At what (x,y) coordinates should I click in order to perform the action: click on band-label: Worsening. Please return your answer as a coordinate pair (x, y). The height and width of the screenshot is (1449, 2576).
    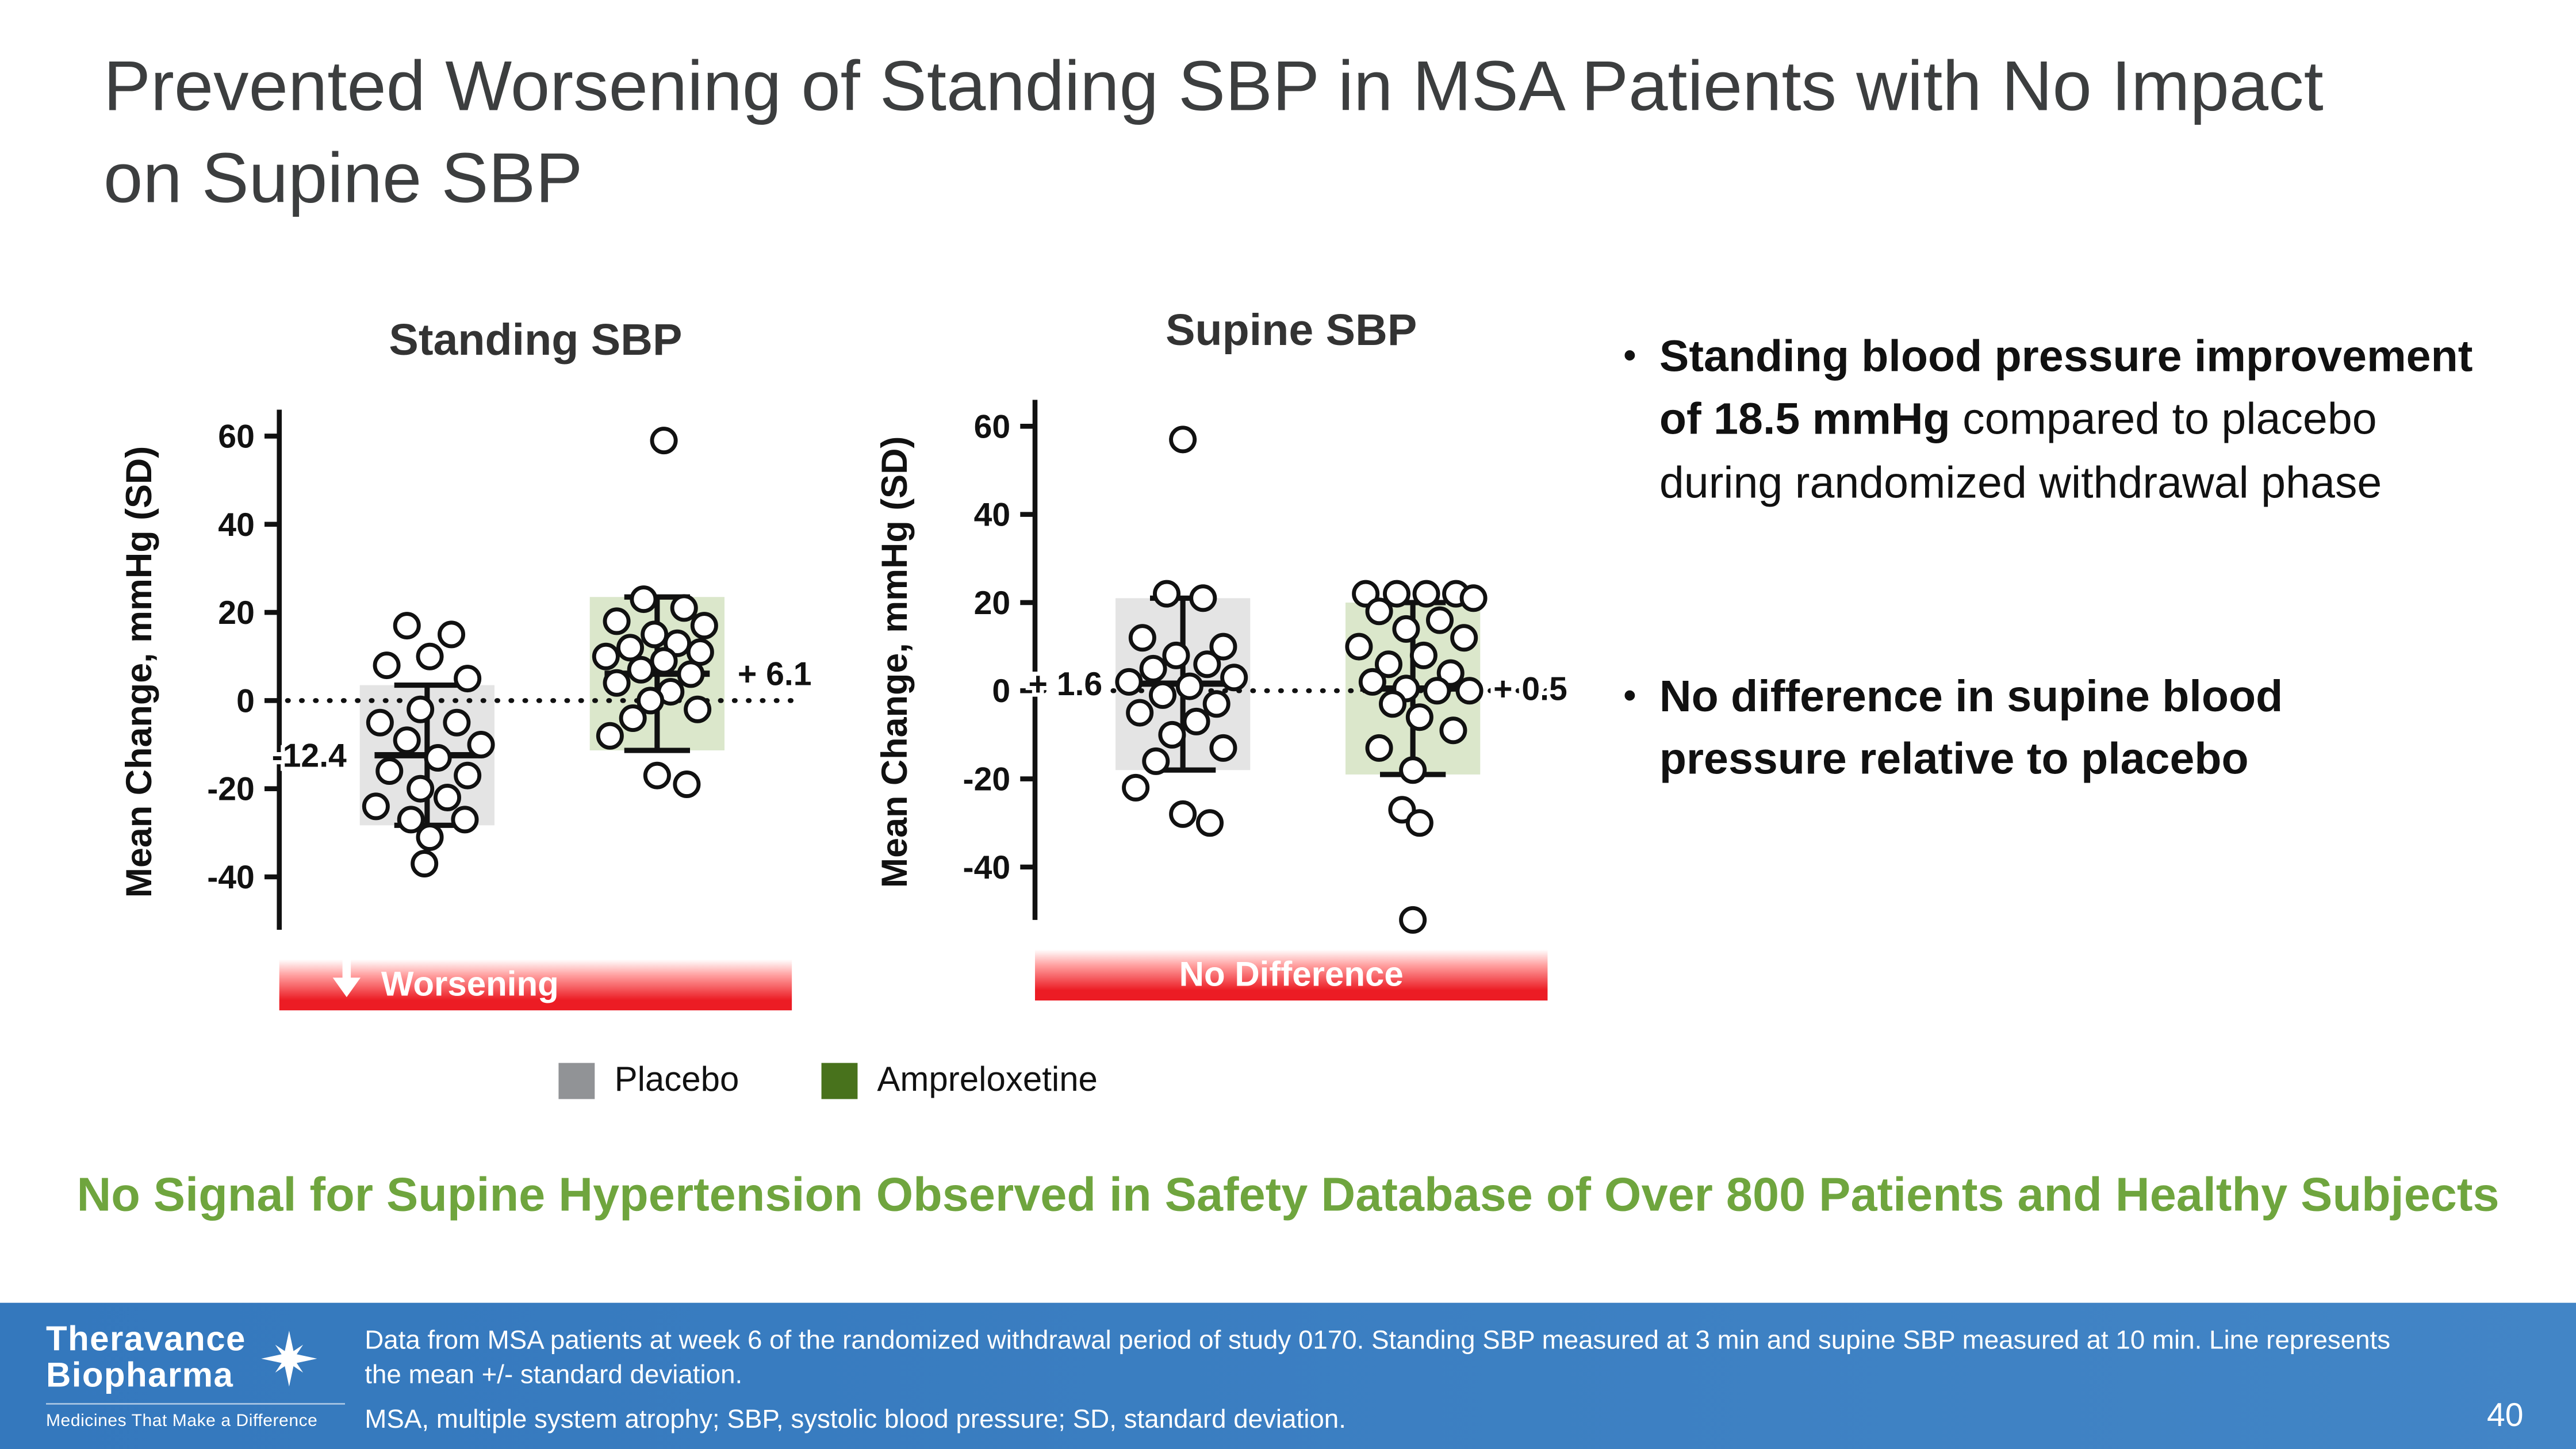
    Looking at the image, I should click on (470, 984).